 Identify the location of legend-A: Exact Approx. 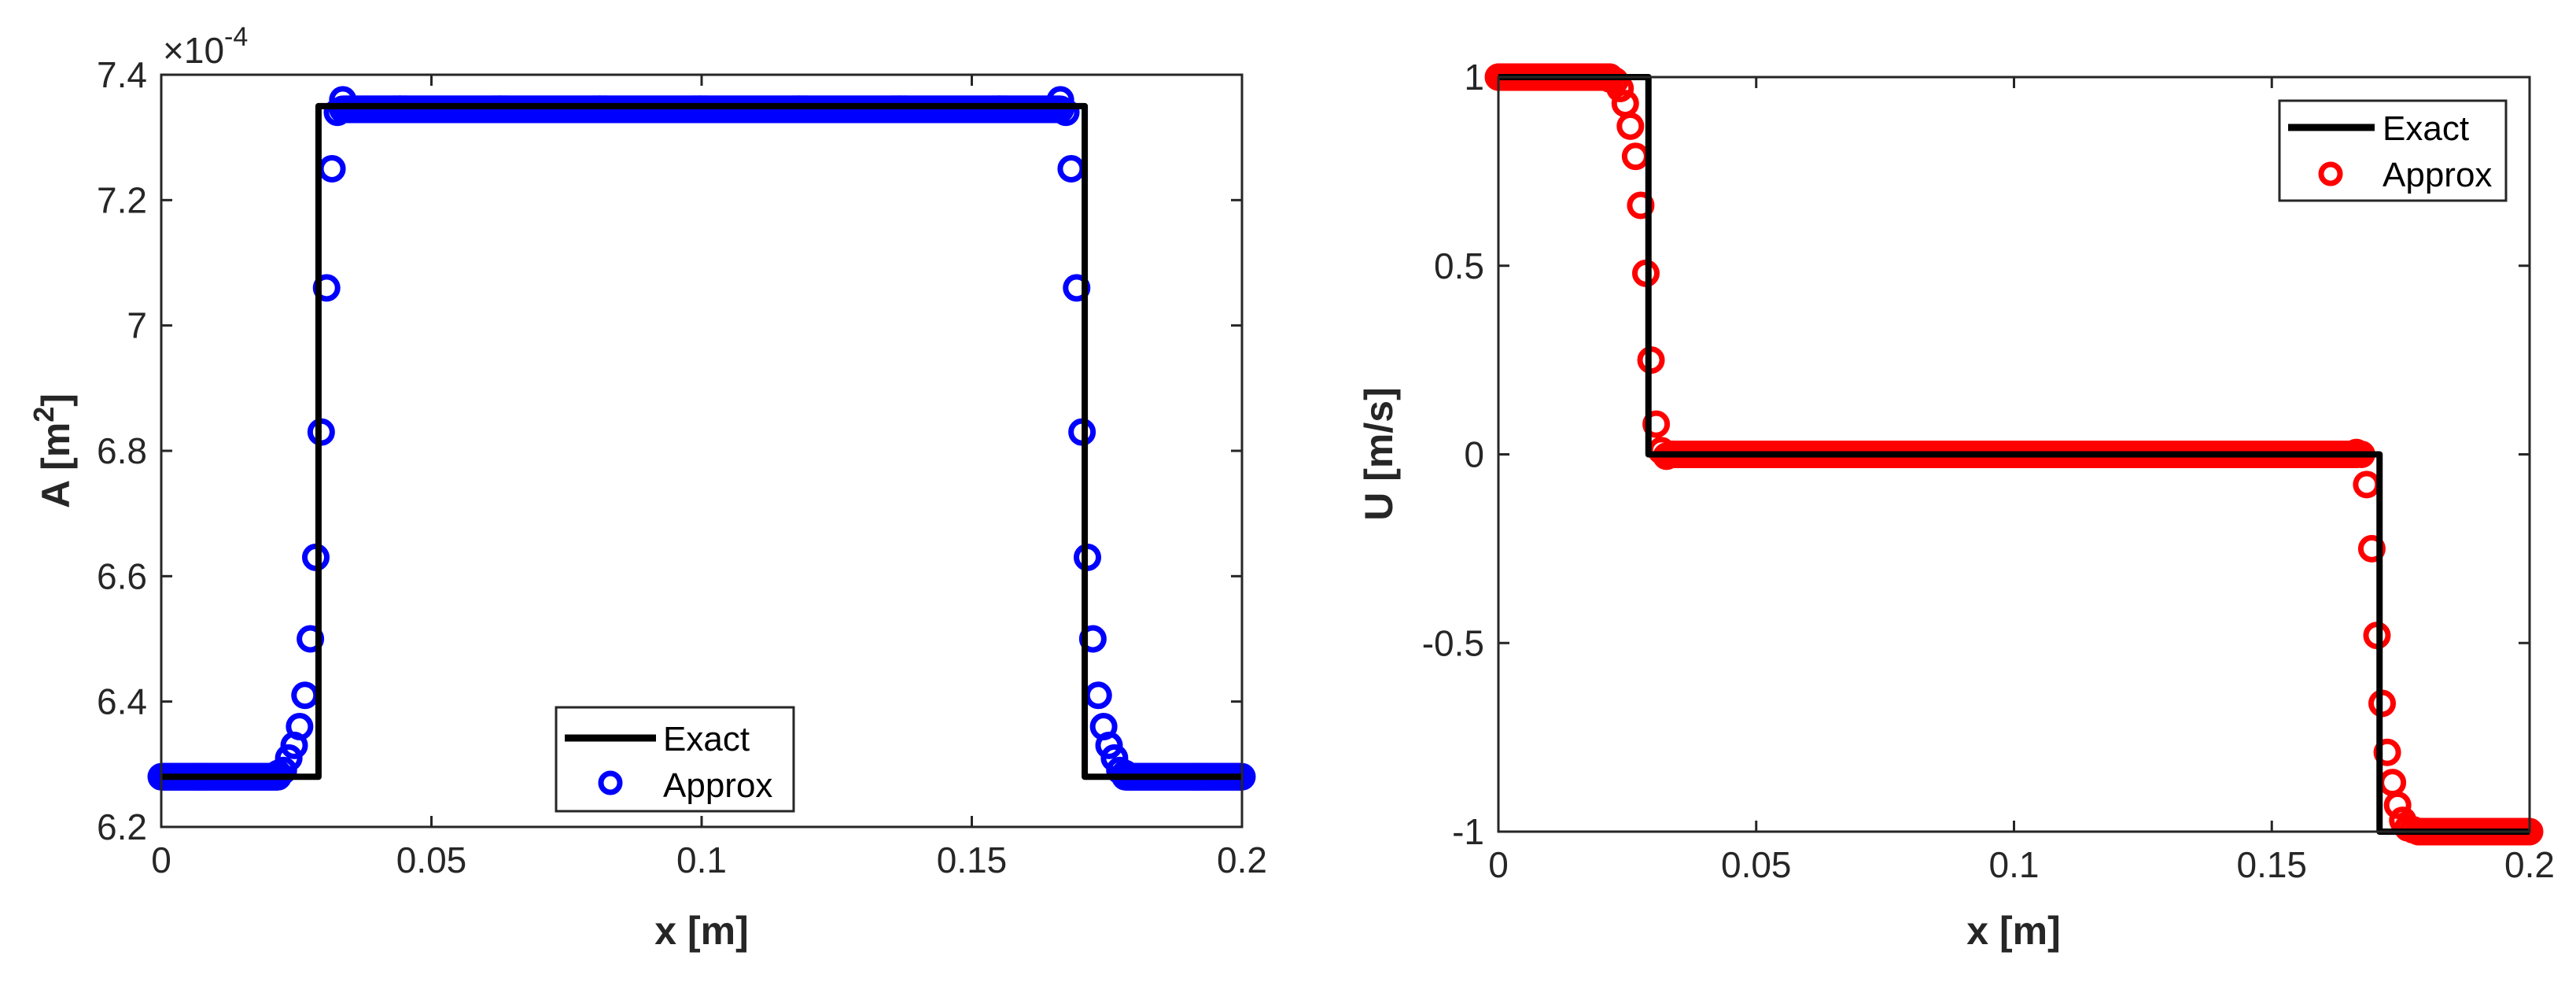
(675, 759).